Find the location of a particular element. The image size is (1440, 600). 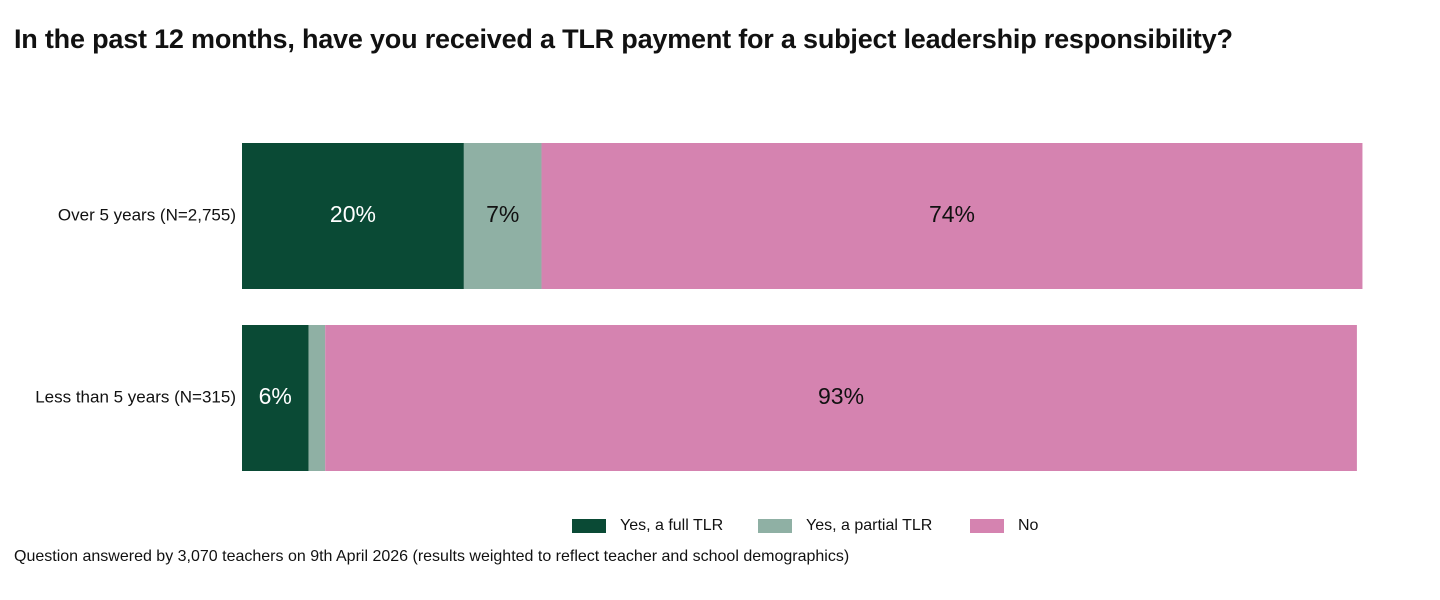

data-label: 20% is located at coordinates (353, 214).